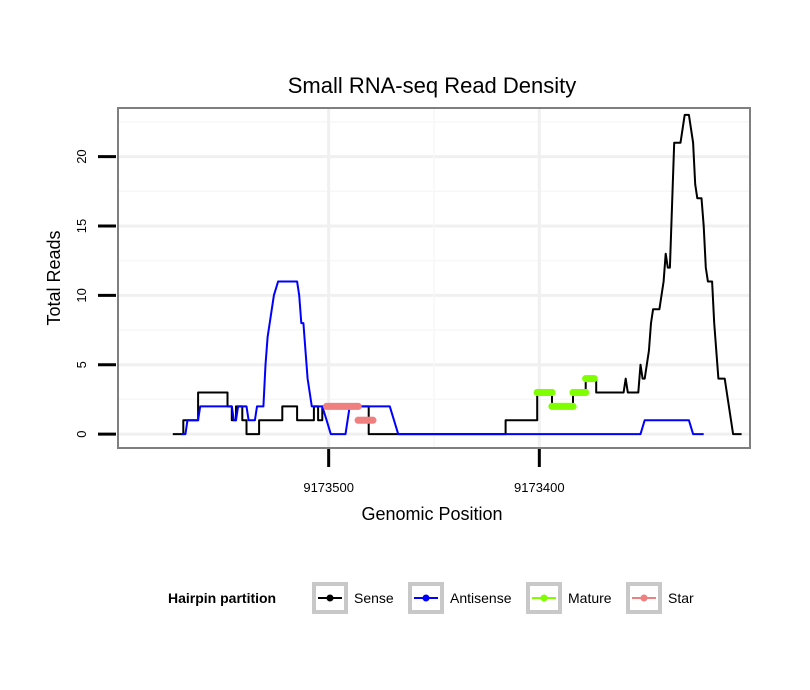 The width and height of the screenshot is (810, 690). I want to click on x-tick-label: 9173400, so click(539, 487).